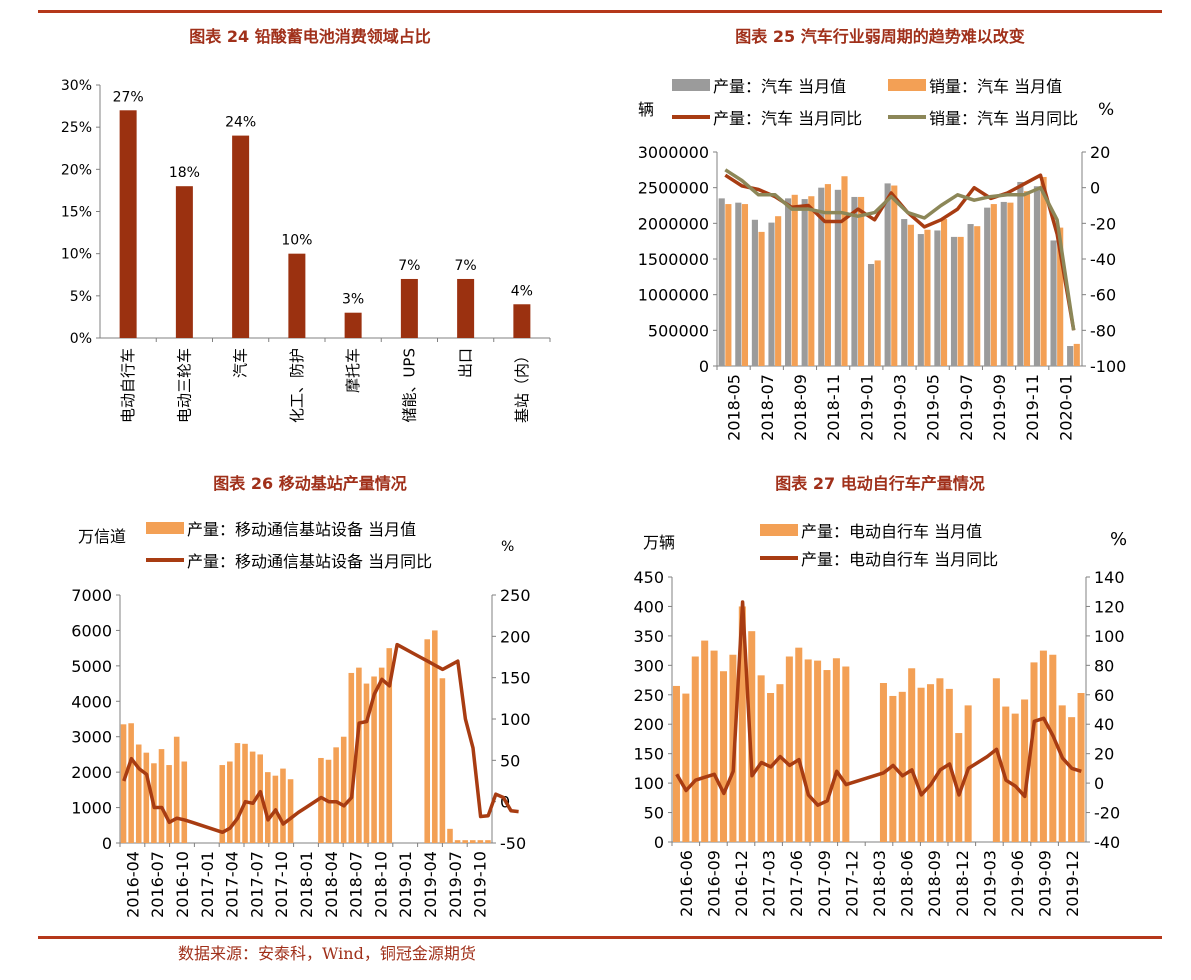 Image resolution: width=1191 pixels, height=980 pixels. Describe the element at coordinates (646, 109) in the screenshot. I see `left-axis-unit: 辆` at that location.